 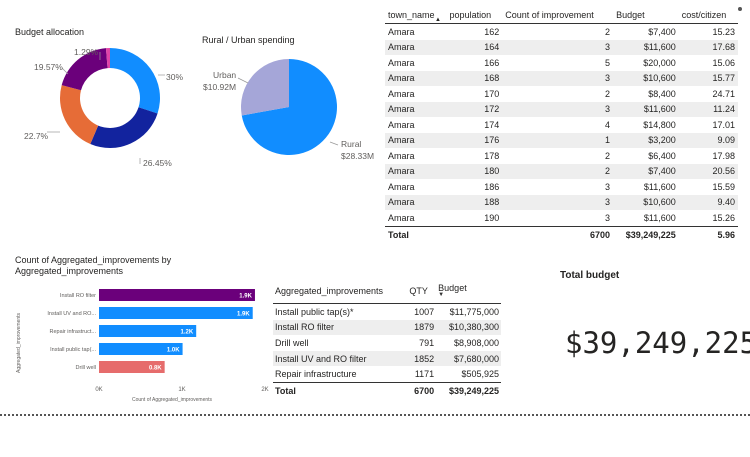 What do you see at coordinates (561, 63) in the screenshot?
I see `table-row: Amara 166 5 $20,000 15.06` at bounding box center [561, 63].